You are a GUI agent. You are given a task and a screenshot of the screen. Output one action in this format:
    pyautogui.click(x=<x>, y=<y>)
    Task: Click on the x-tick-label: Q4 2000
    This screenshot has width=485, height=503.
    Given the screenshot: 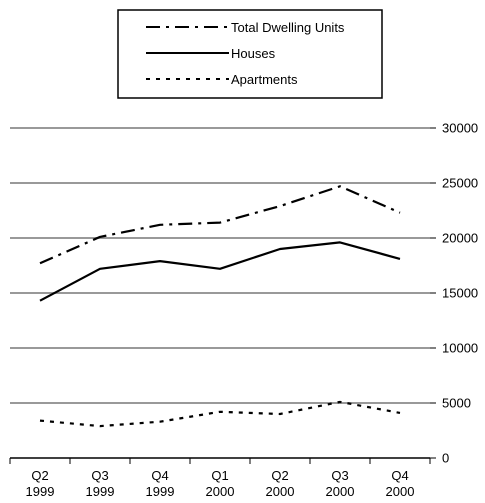 What is the action you would take?
    pyautogui.click(x=400, y=483)
    